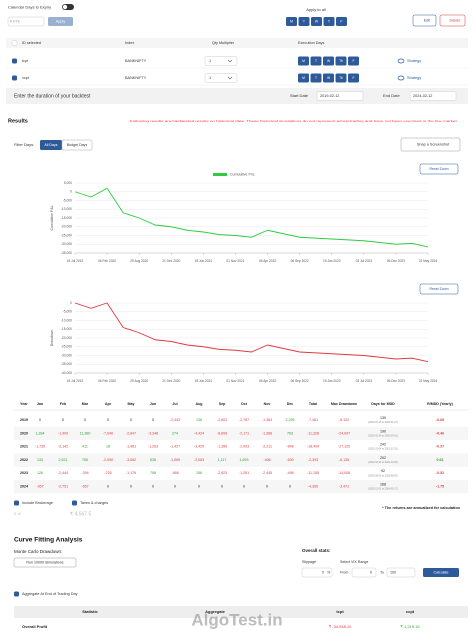 The image size is (474, 632). Describe the element at coordinates (313, 404) in the screenshot. I see `column-header: Total` at that location.